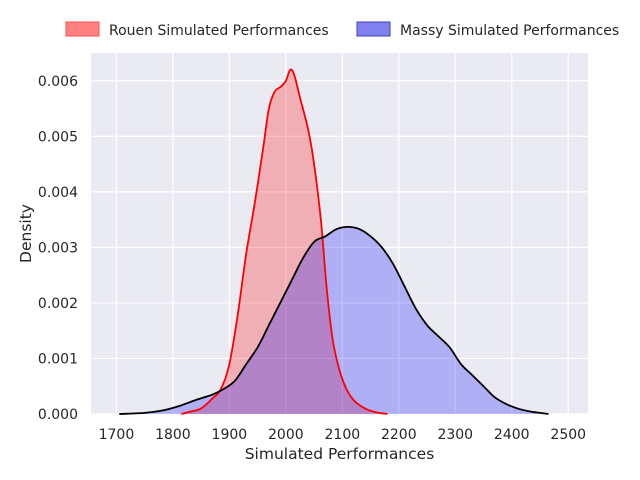 Image resolution: width=640 pixels, height=480 pixels. I want to click on x-tick-label: 2000, so click(286, 435).